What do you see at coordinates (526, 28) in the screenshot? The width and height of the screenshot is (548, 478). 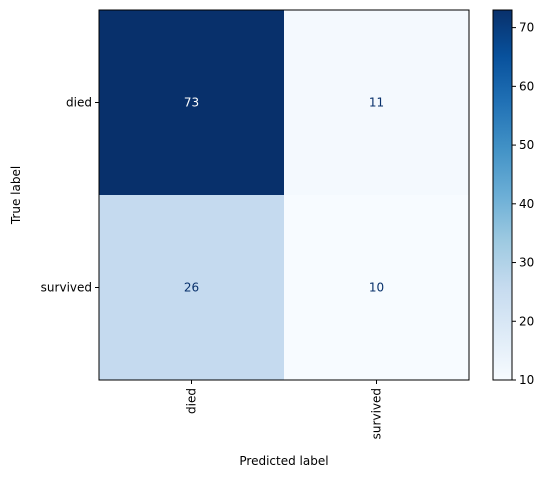 I see `colorbar-tick-label: 70` at bounding box center [526, 28].